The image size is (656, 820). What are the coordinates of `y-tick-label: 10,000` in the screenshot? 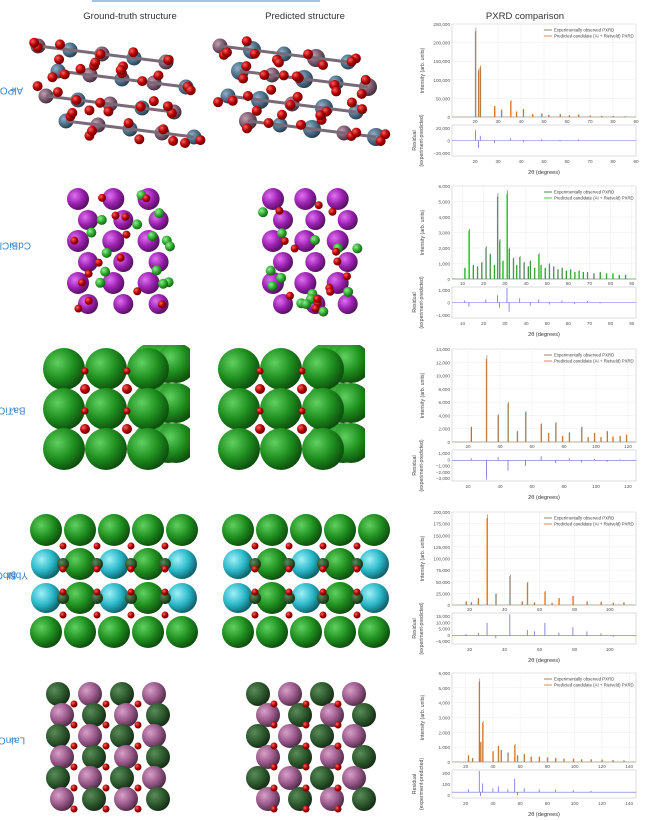 It's located at (443, 376).